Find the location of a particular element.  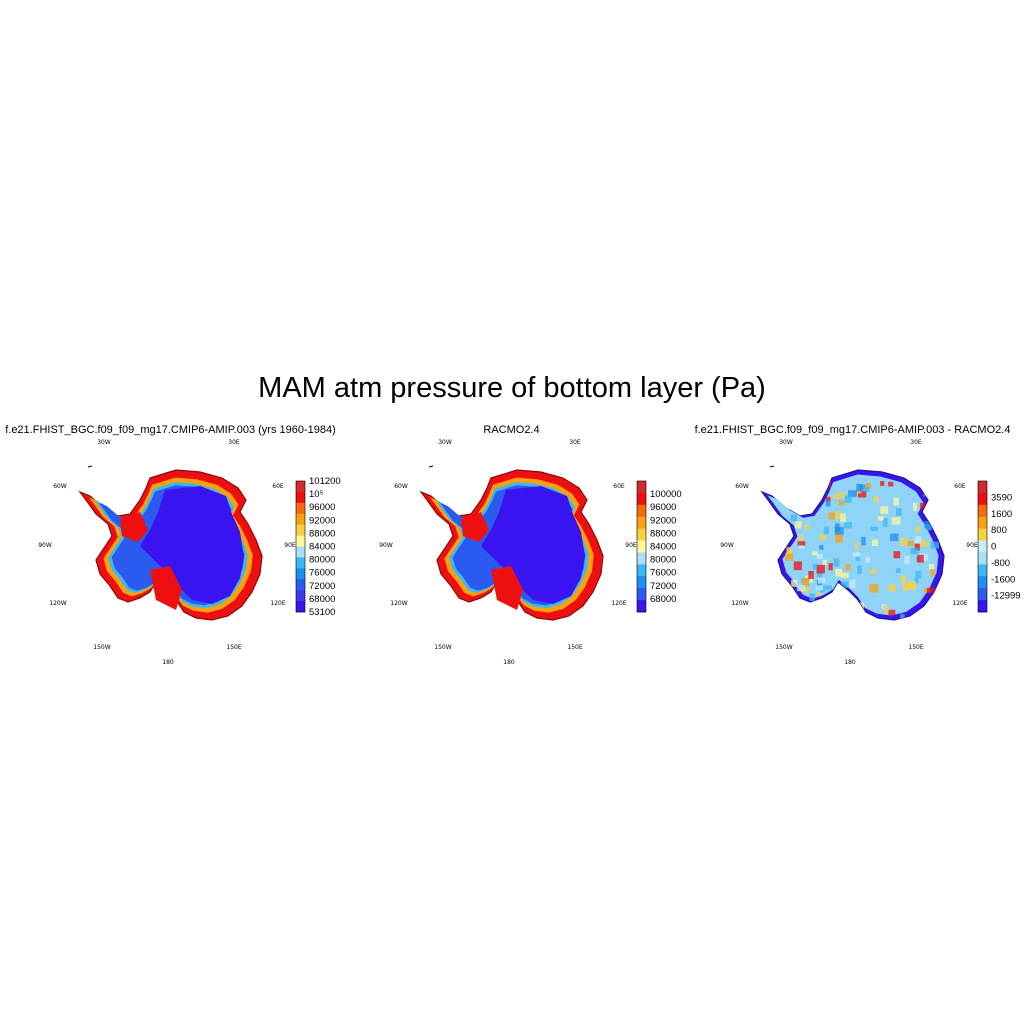

longitude-label: 120E is located at coordinates (959, 603).